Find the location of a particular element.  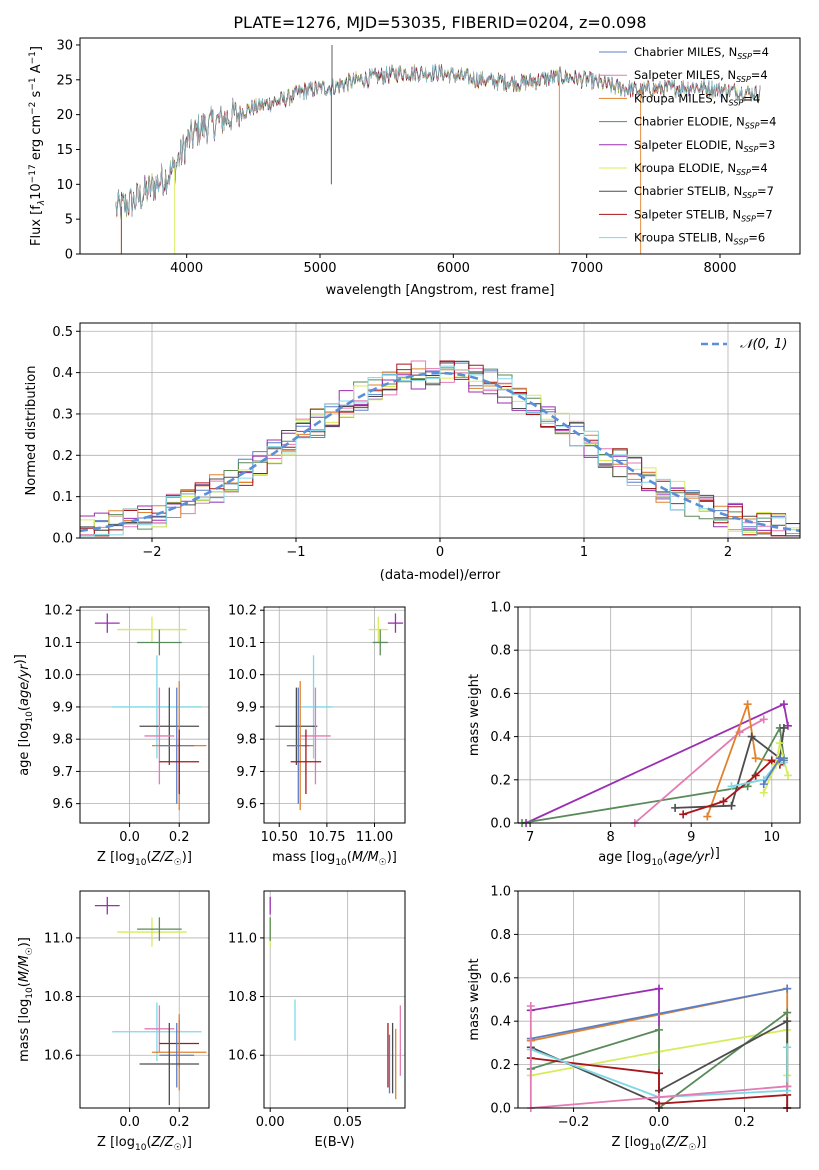

weight-marker-salpeter_elodie is located at coordinates (783, 704).